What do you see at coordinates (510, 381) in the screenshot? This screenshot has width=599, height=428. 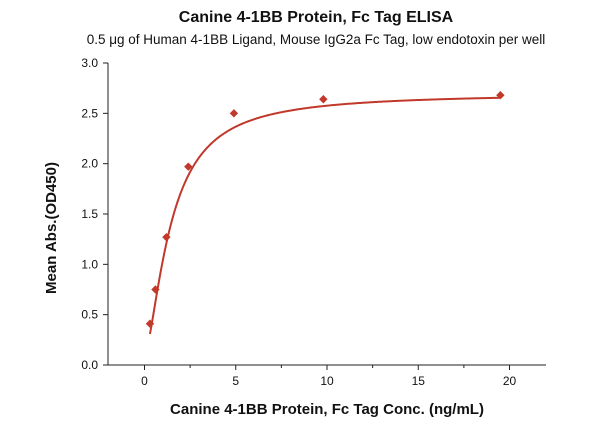 I see `x-tick-label: 20` at bounding box center [510, 381].